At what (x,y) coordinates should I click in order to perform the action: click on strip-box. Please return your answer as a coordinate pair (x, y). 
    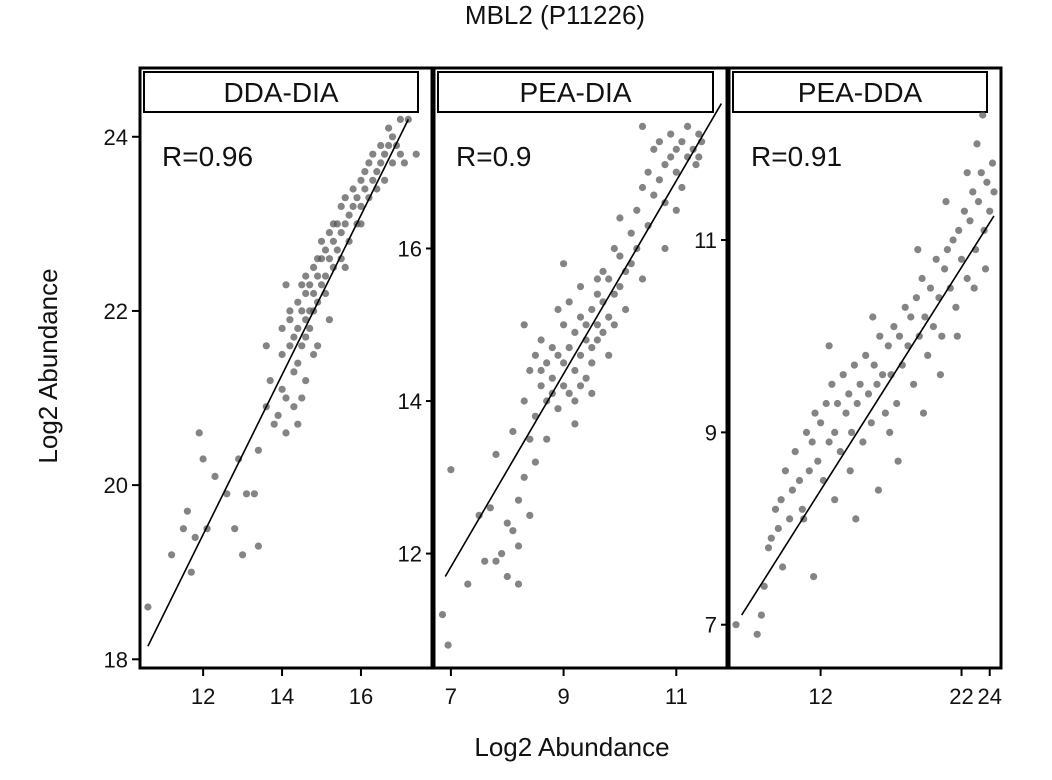
    Looking at the image, I should click on (575, 92).